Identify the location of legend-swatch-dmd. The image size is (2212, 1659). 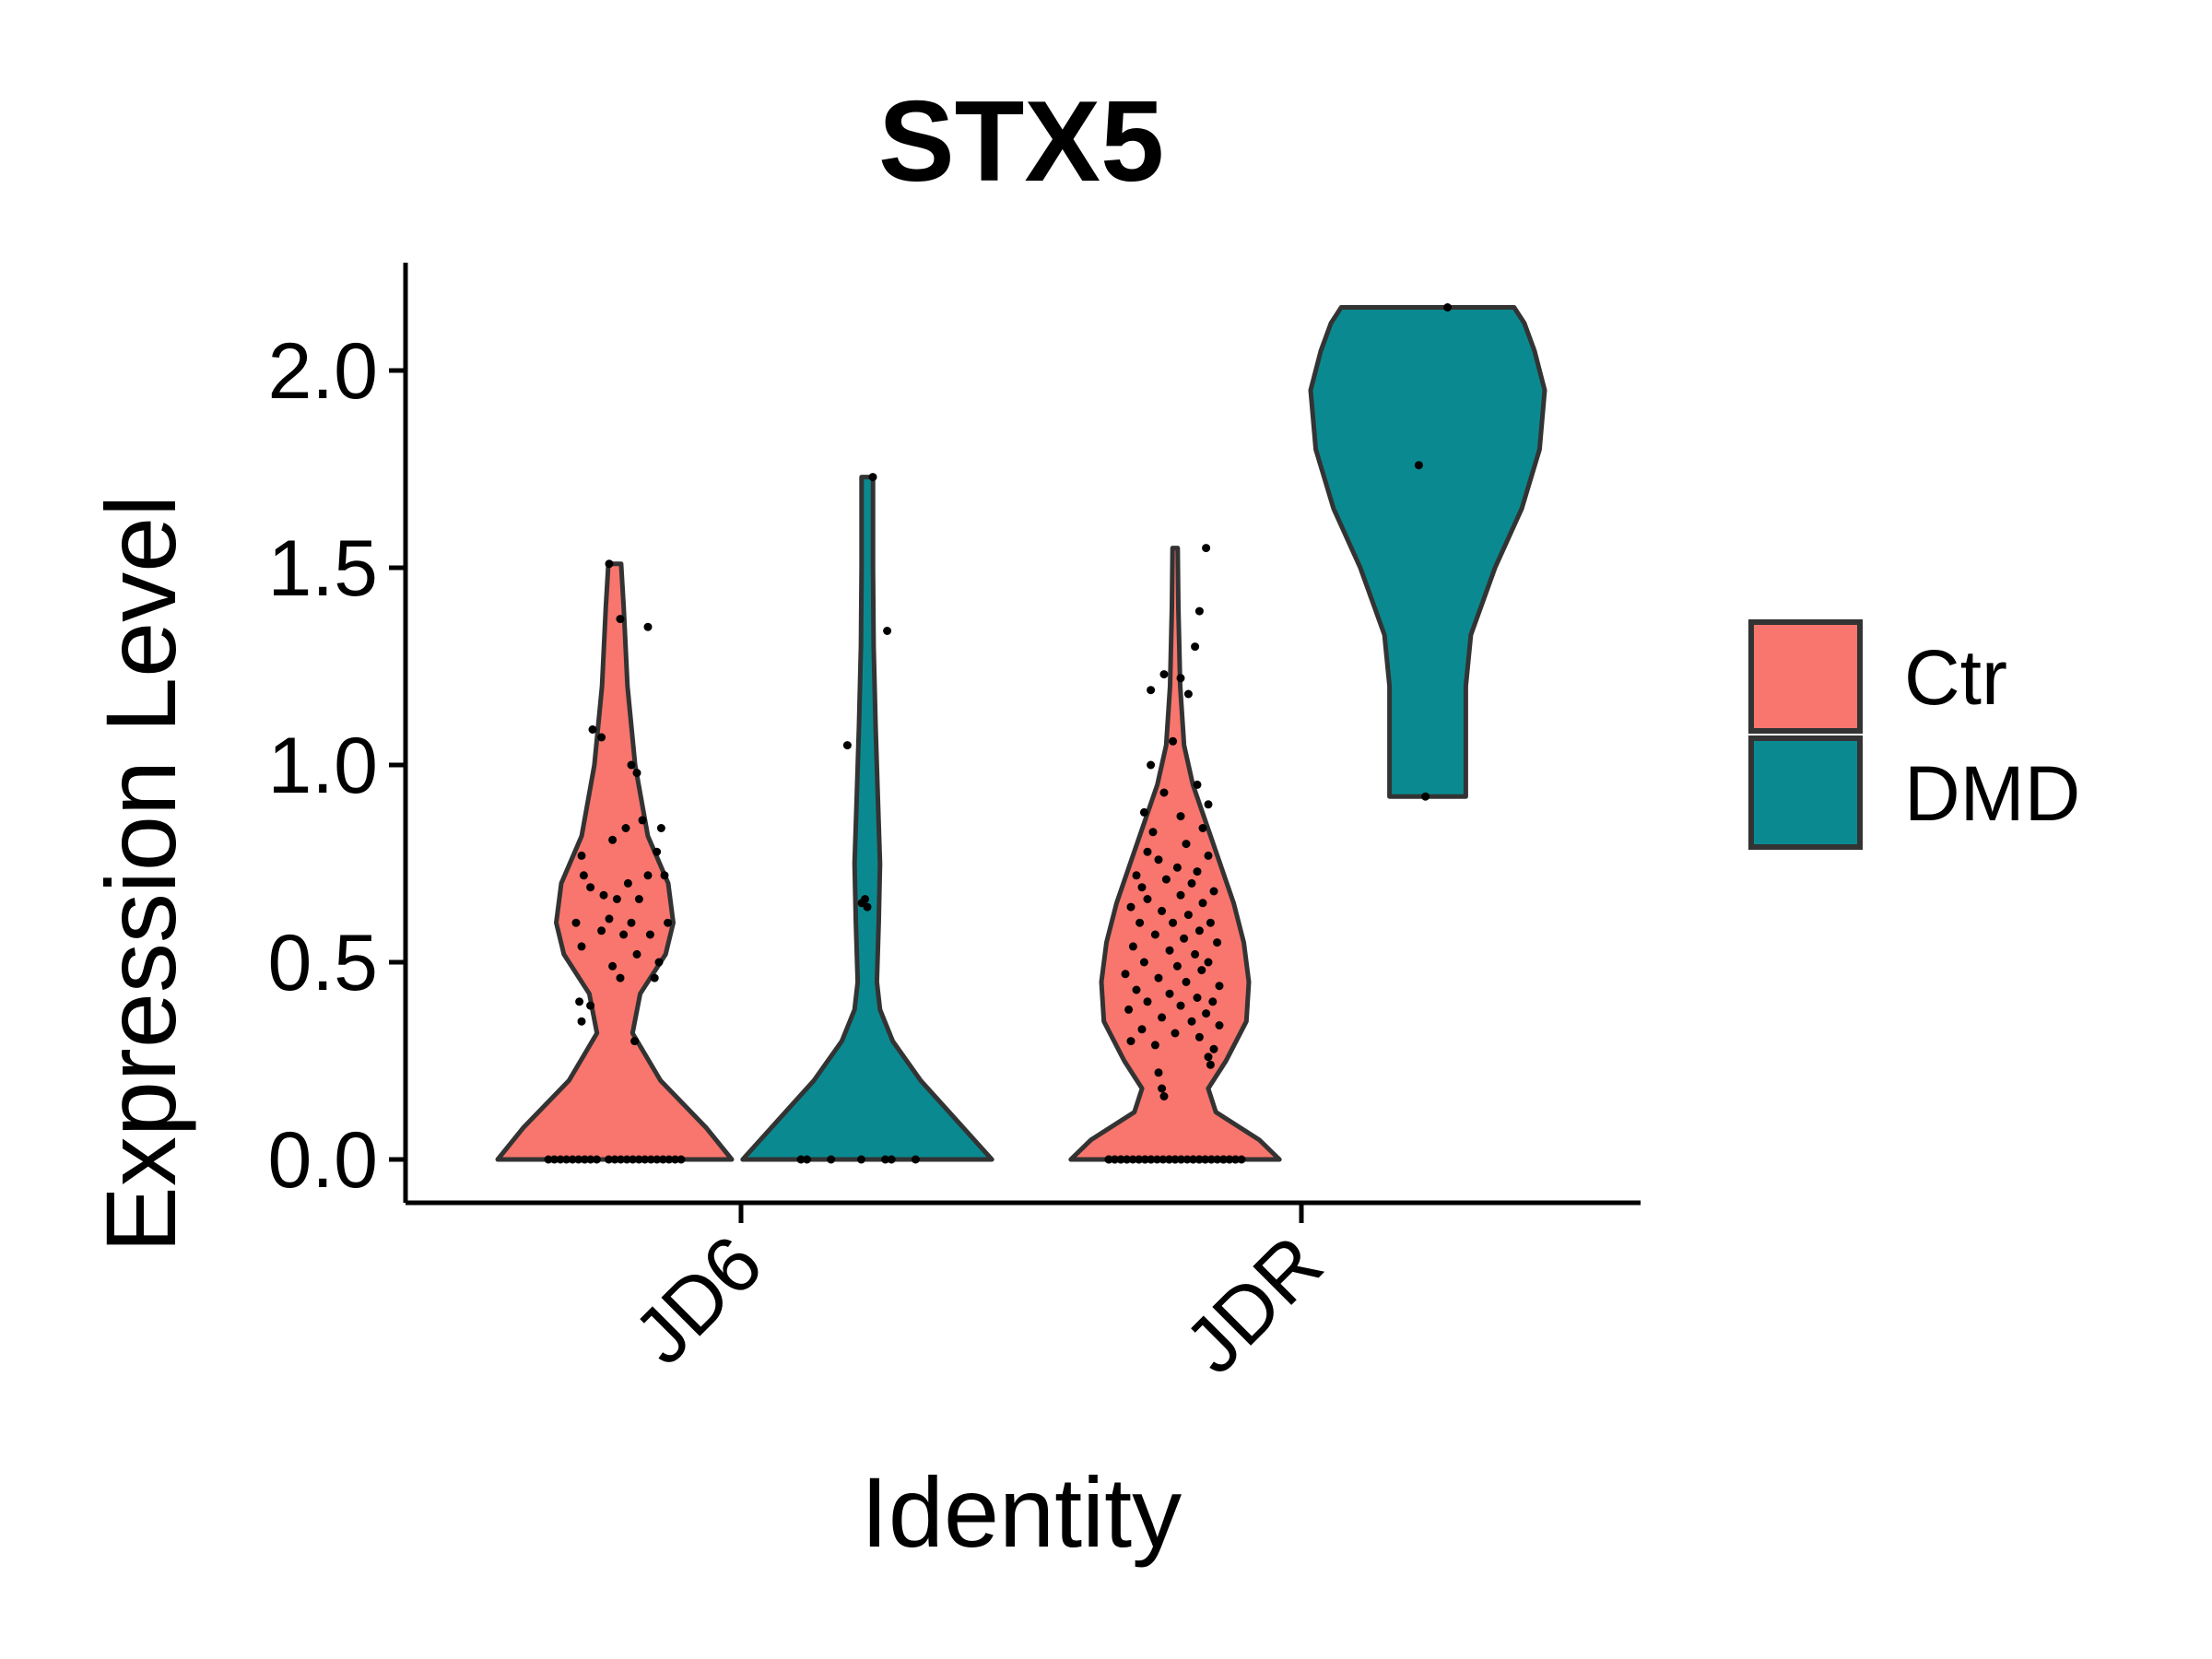
(1805, 792).